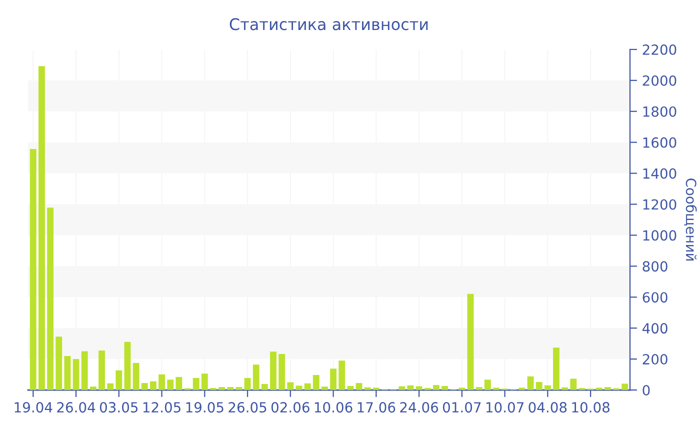 The width and height of the screenshot is (700, 430). I want to click on x-tick-label: 02.06, so click(290, 407).